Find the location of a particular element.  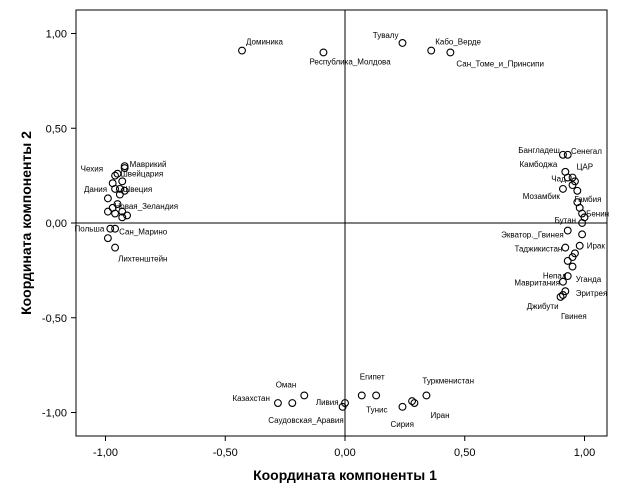

y-tick-label: -0,50 is located at coordinates (54, 319).